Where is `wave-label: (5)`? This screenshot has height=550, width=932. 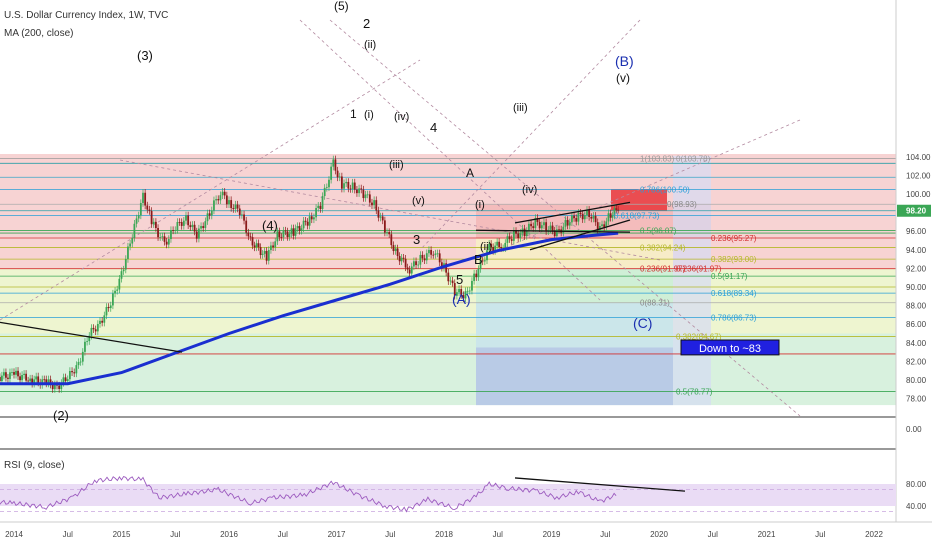 wave-label: (5) is located at coordinates (341, 6).